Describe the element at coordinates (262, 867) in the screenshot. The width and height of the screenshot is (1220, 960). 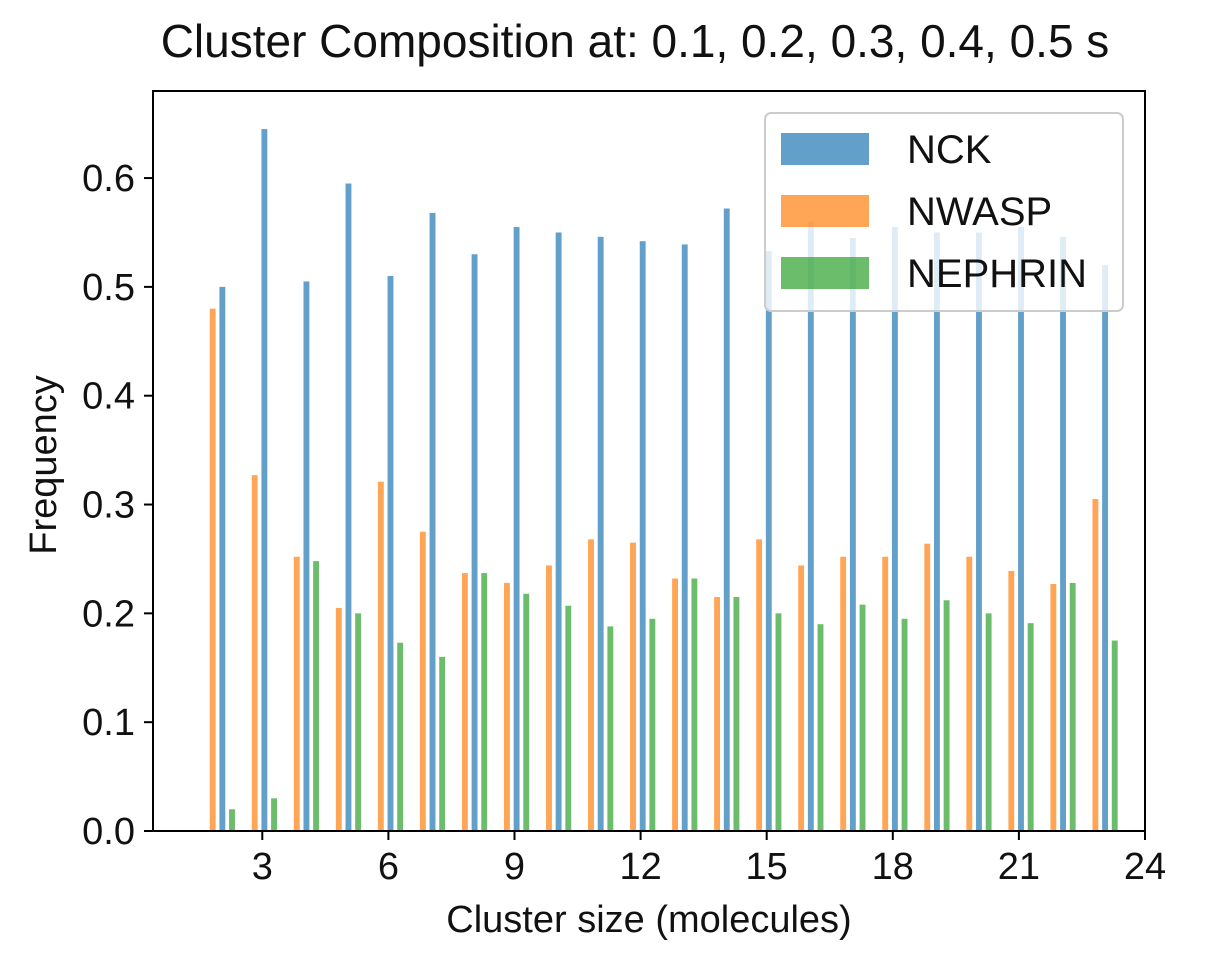
I see `x-tick-label-3: 3` at that location.